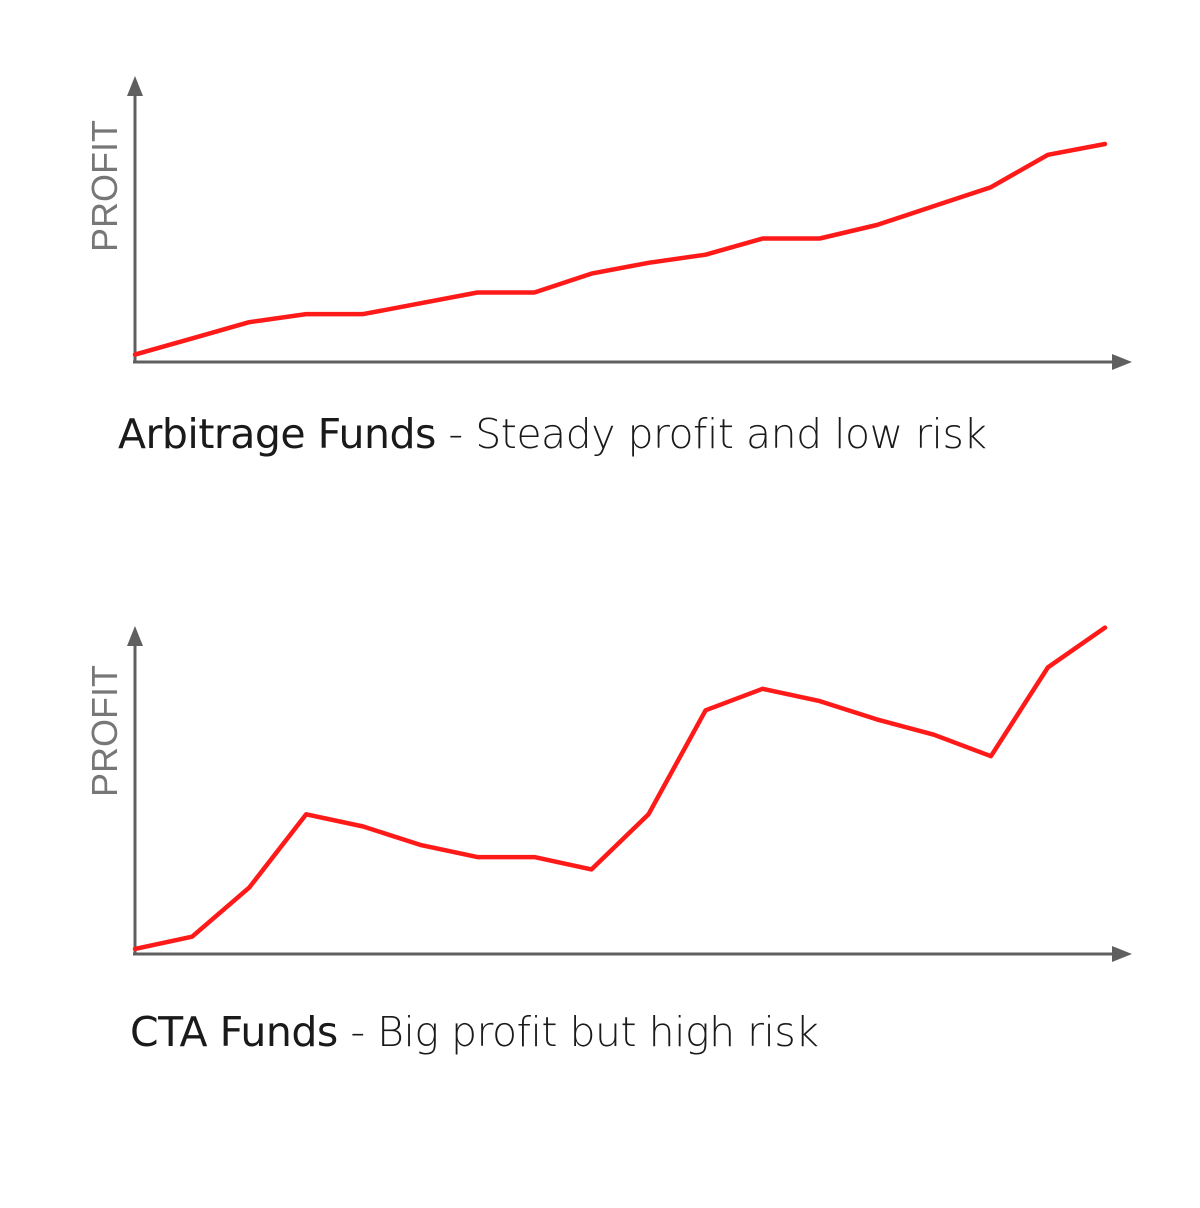  I want to click on caption-fund-name: CTA Funds, so click(234, 1032).